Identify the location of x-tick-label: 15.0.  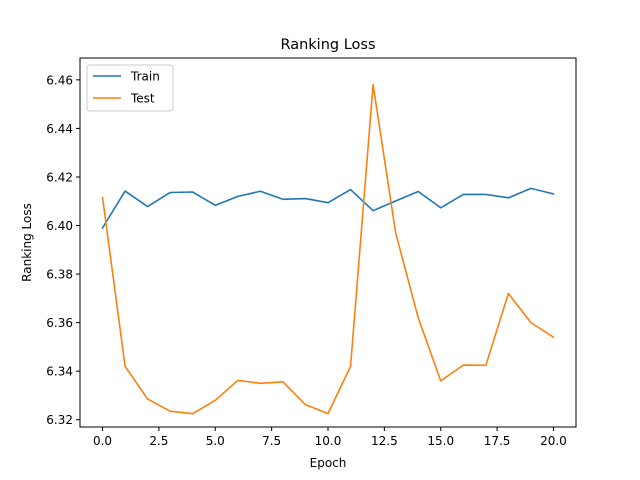
(440, 441).